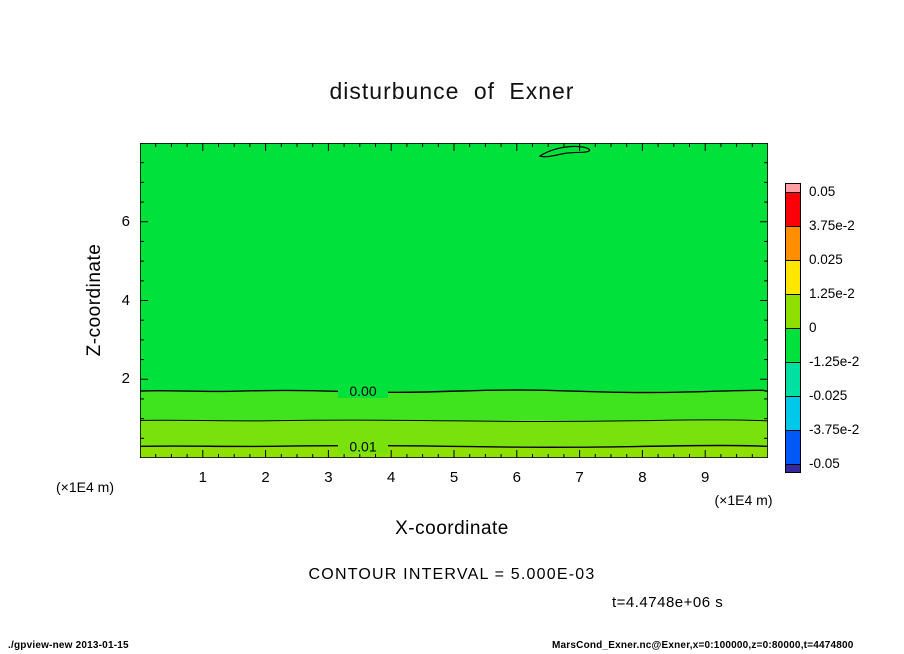  I want to click on footer-tool-version: ./gpview-new 2013-01-15, so click(68, 645).